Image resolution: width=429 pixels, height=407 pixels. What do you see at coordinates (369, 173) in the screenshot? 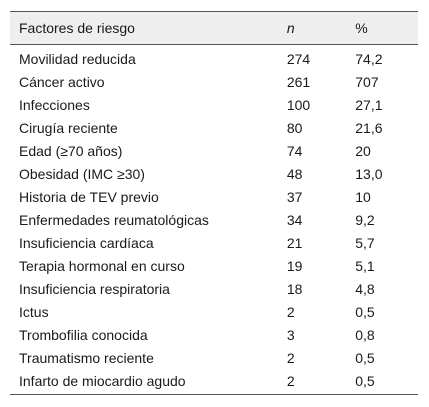
I see `cell-percent: 13,0` at bounding box center [369, 173].